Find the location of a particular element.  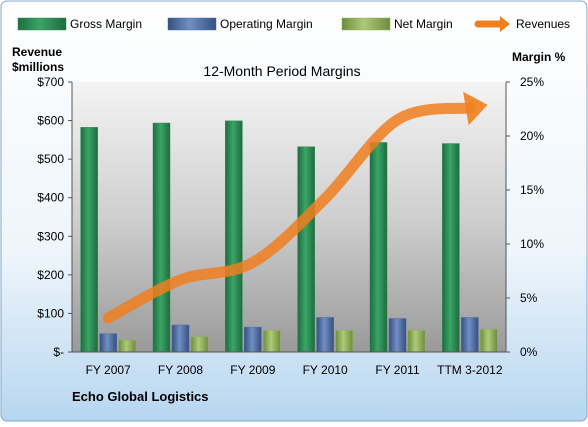

bar-net-margin-ttm-3-2012 is located at coordinates (489, 341).